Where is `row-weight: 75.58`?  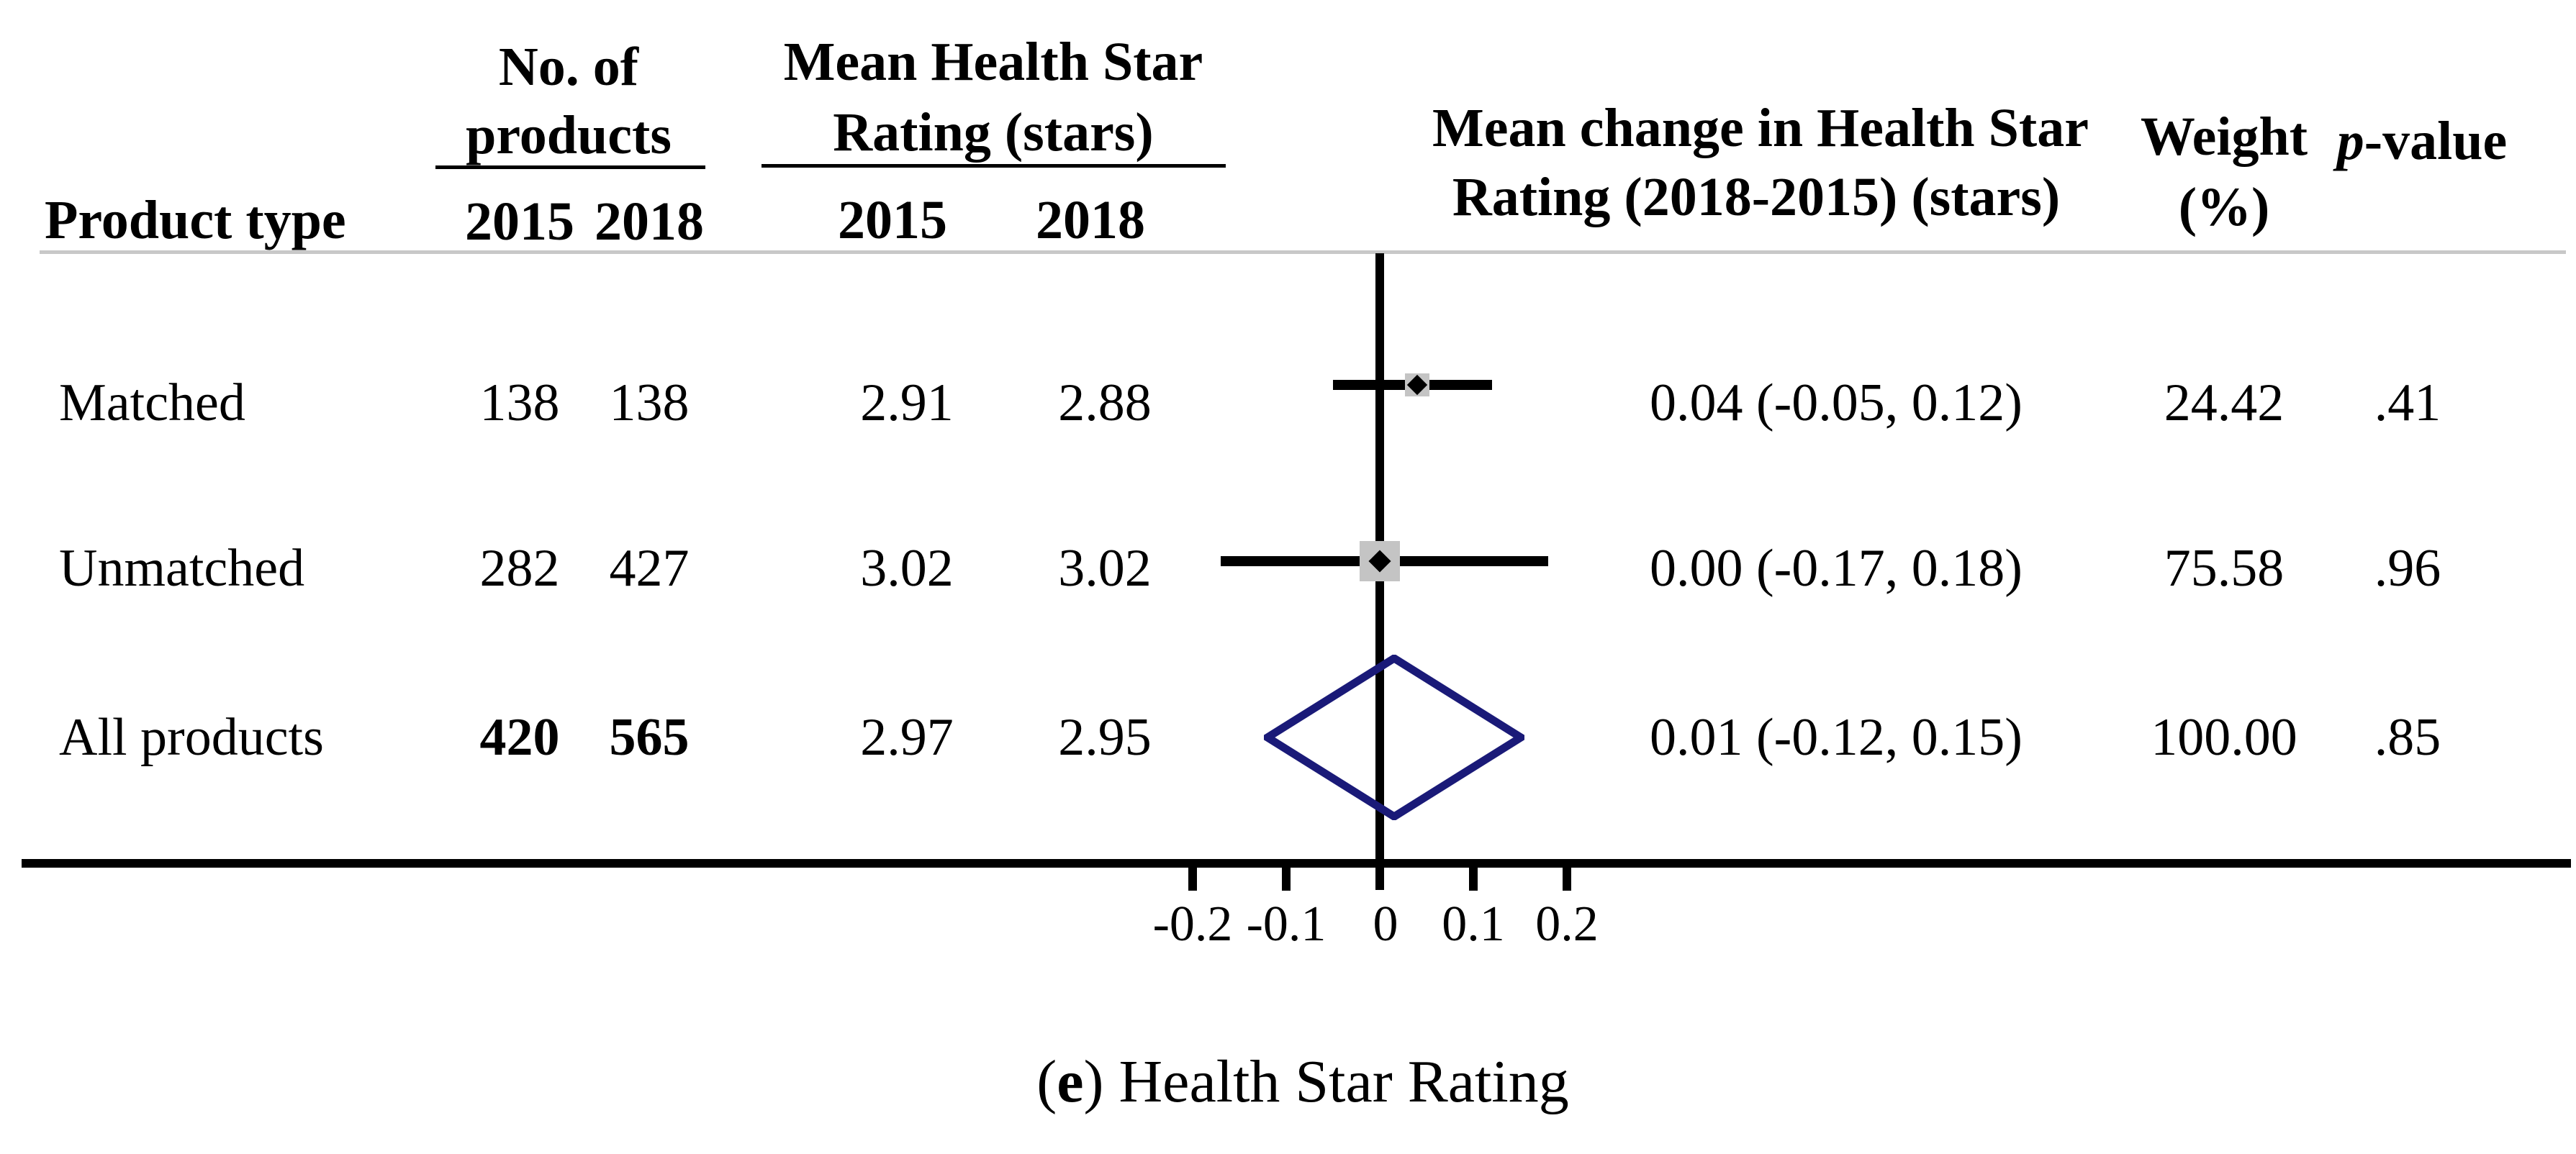
row-weight: 75.58 is located at coordinates (2224, 568).